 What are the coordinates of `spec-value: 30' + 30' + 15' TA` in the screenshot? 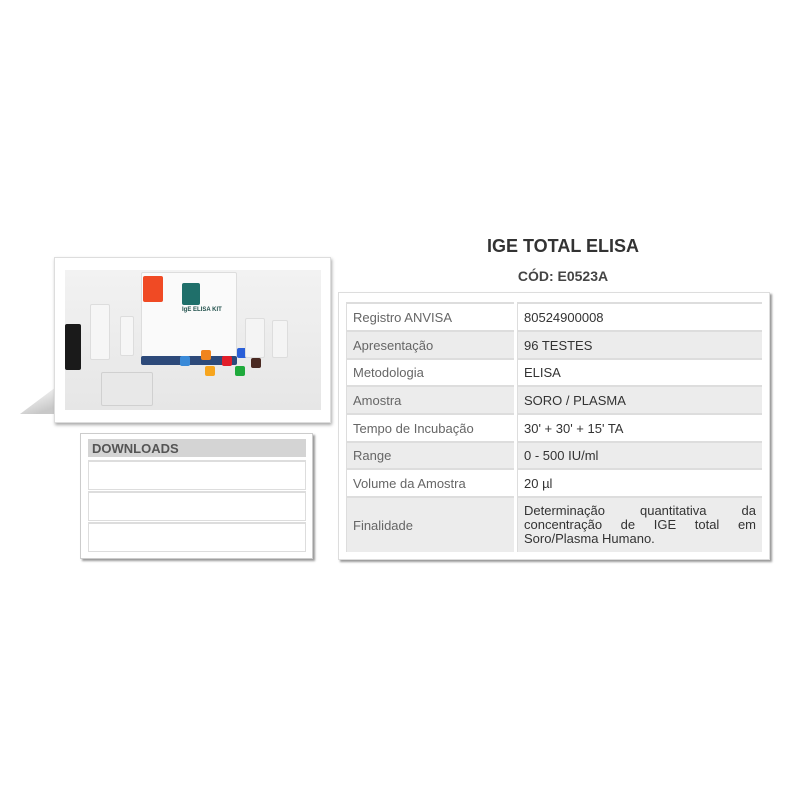 It's located at (639, 427).